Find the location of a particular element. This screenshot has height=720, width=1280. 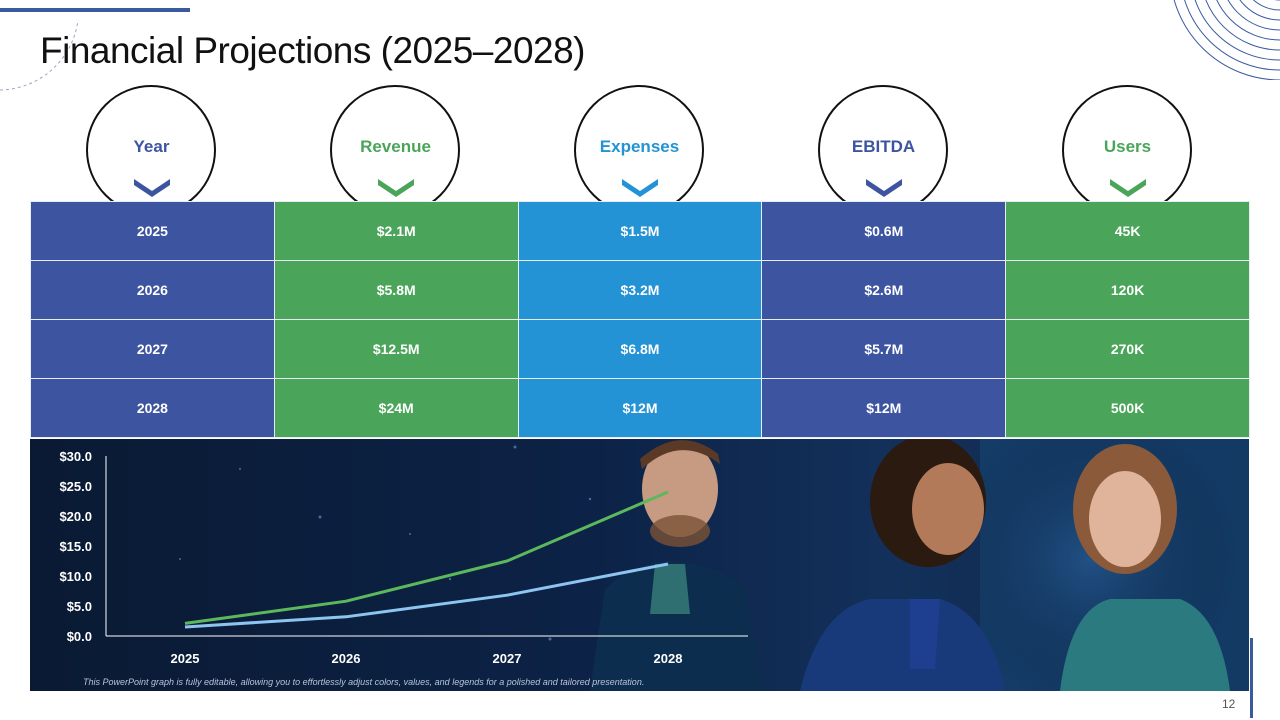

header-label-users: Users is located at coordinates (1127, 146).